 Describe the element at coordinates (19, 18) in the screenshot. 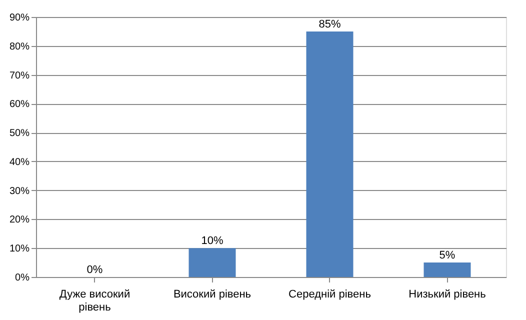

I see `y-tick-label: 90%` at that location.